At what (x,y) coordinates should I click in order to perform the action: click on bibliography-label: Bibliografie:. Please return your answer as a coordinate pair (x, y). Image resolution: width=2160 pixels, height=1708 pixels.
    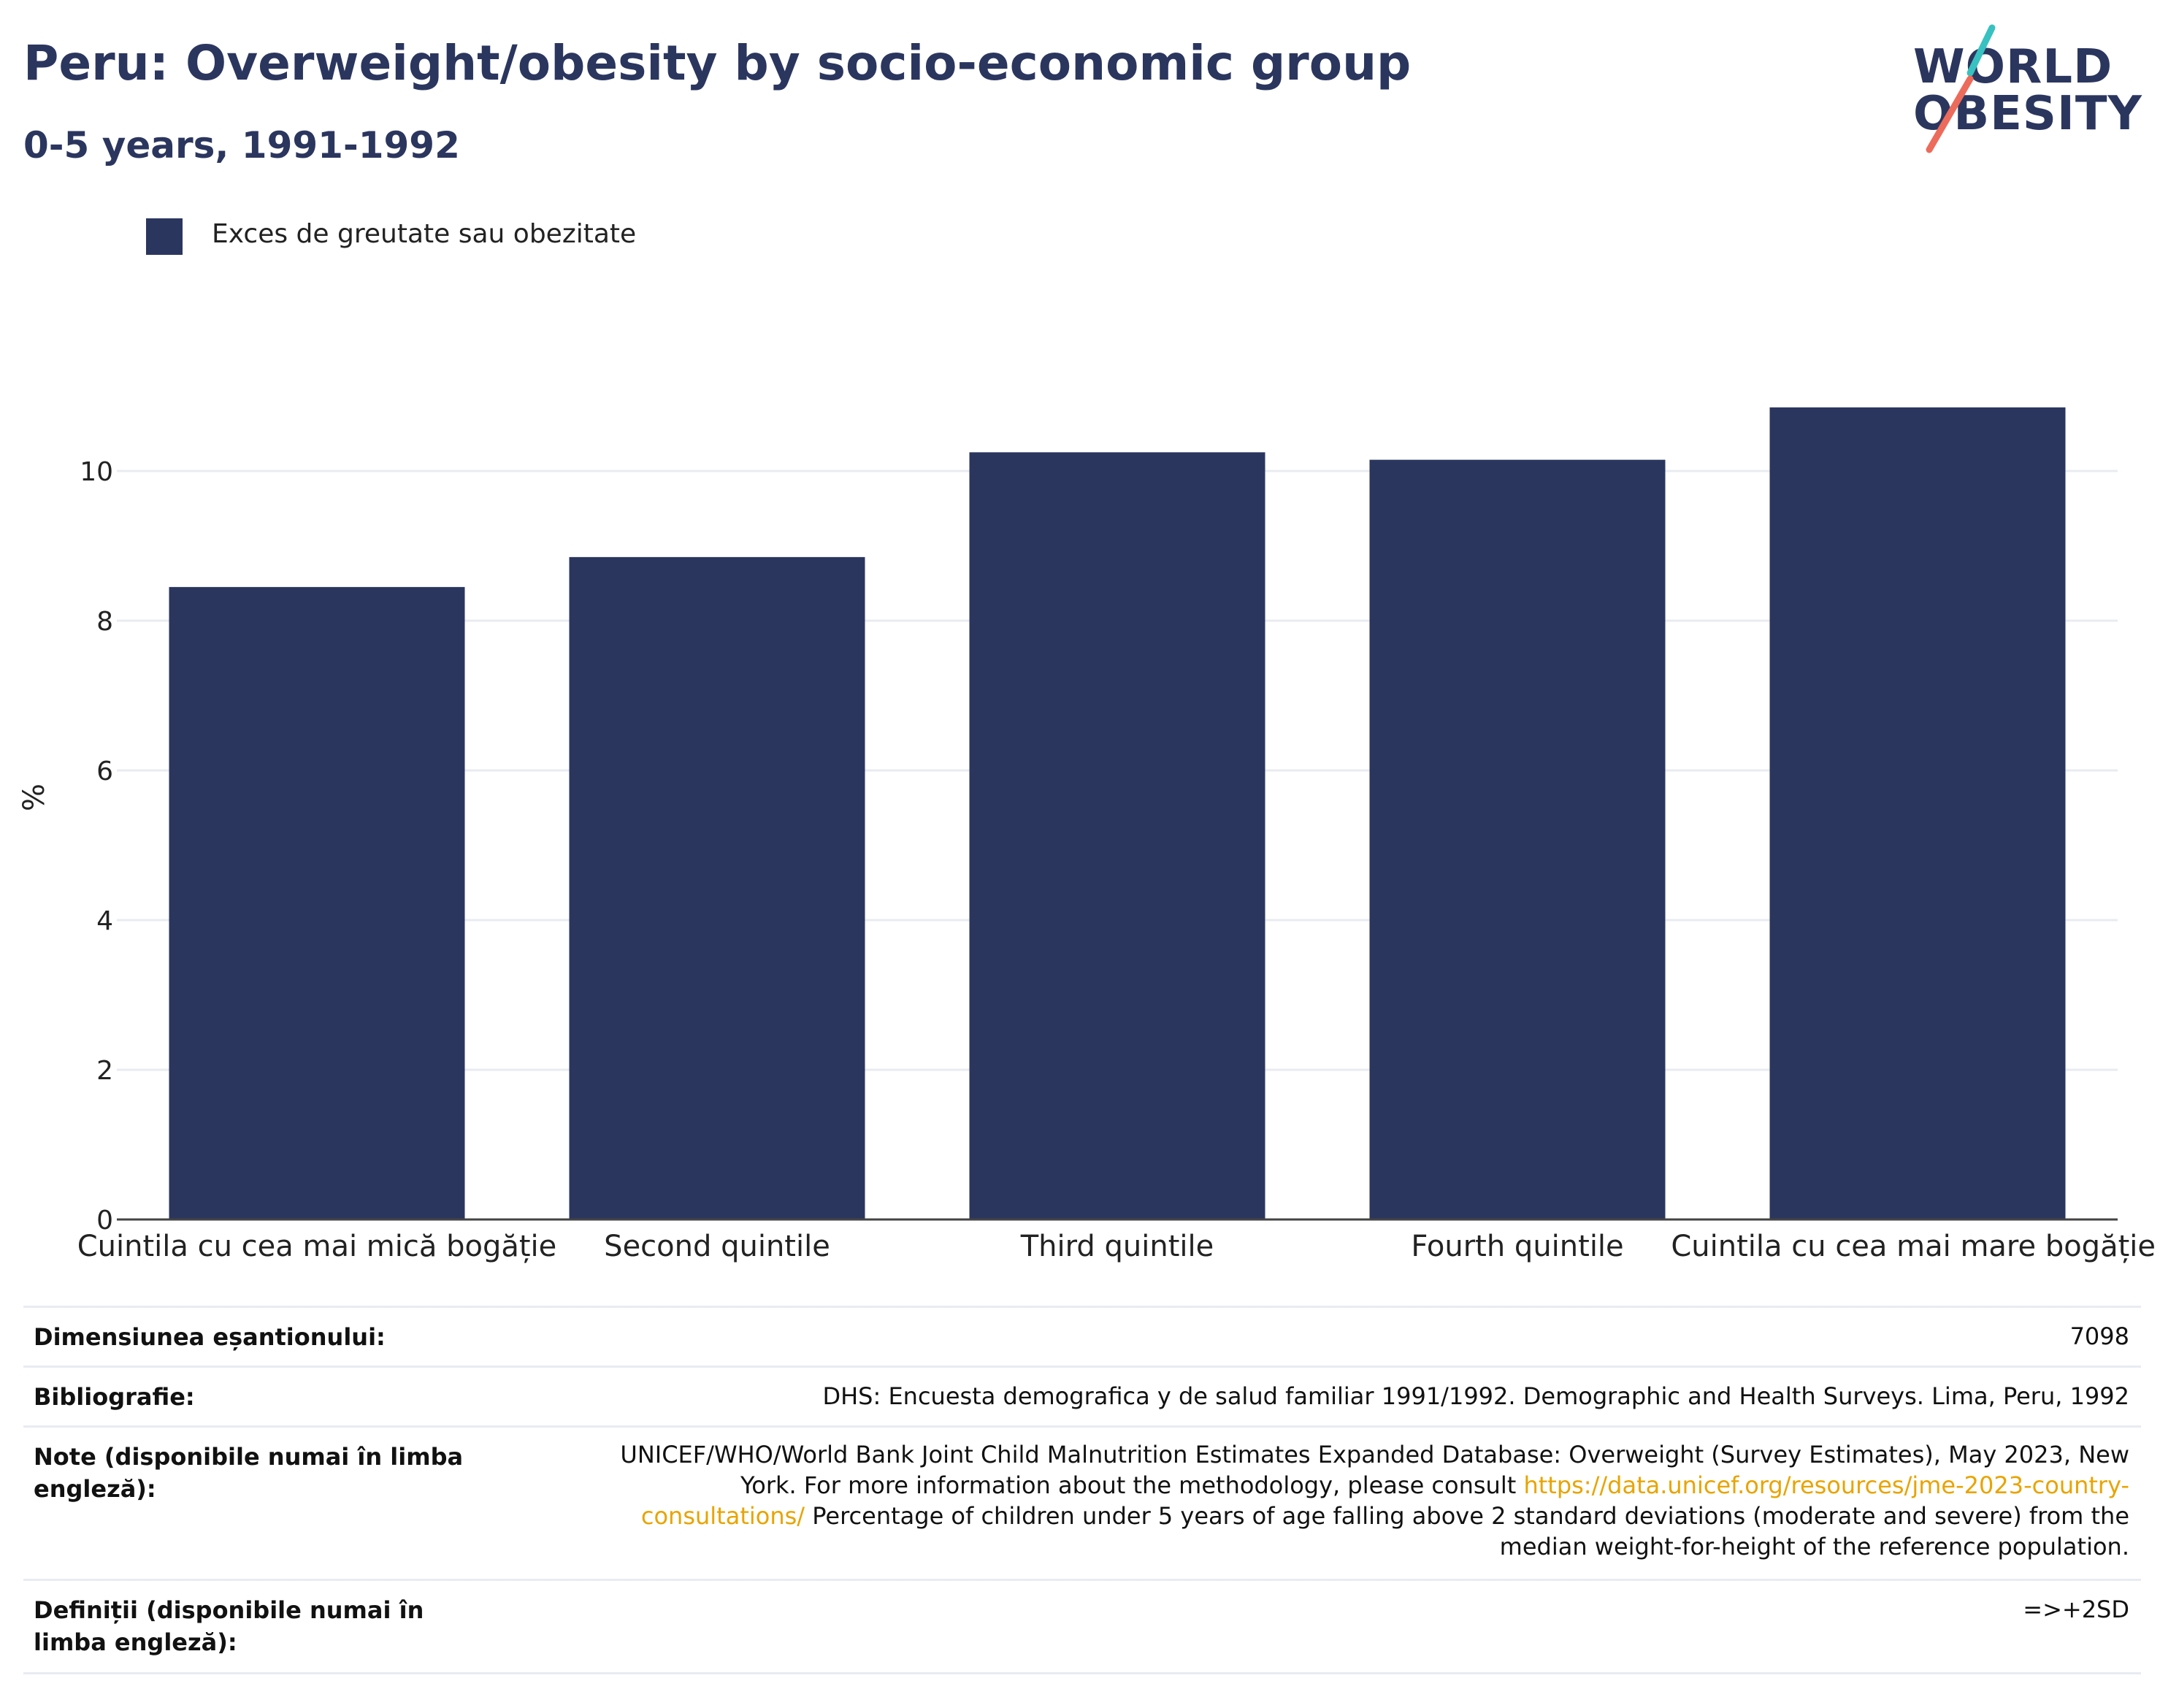
    Looking at the image, I should click on (114, 1397).